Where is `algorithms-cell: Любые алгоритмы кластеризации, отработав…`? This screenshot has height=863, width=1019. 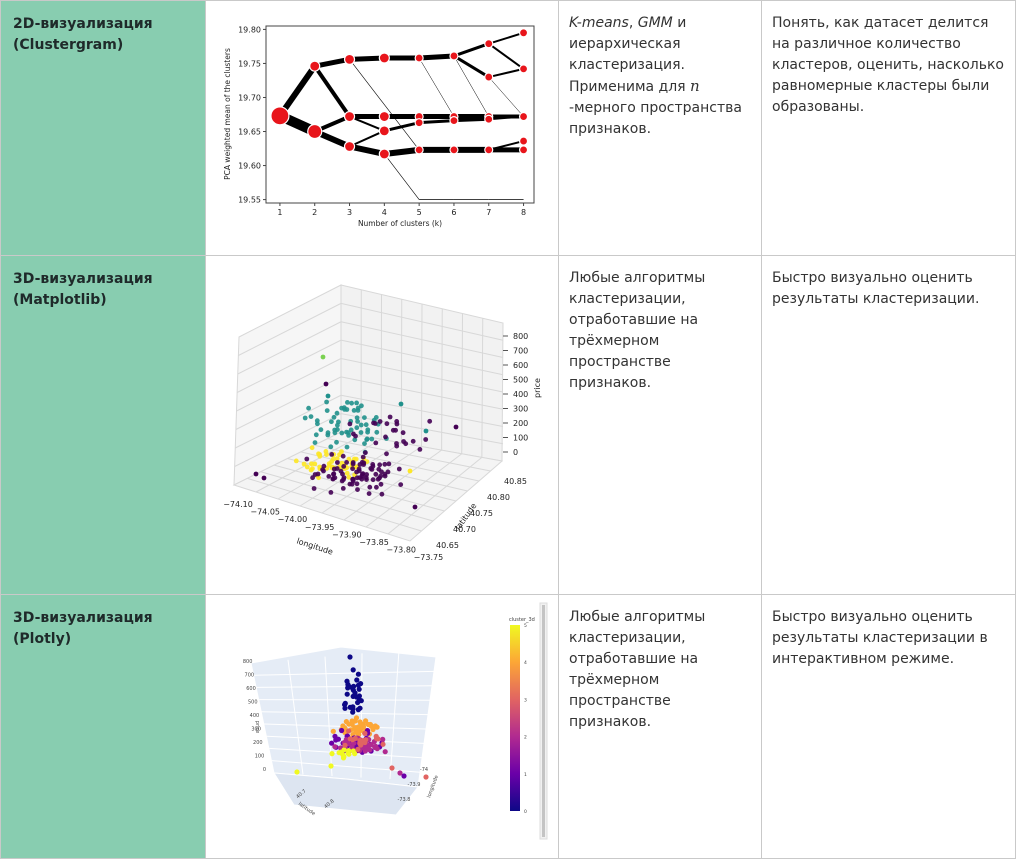 algorithms-cell: Любые алгоритмы кластеризации, отработав… is located at coordinates (660, 726).